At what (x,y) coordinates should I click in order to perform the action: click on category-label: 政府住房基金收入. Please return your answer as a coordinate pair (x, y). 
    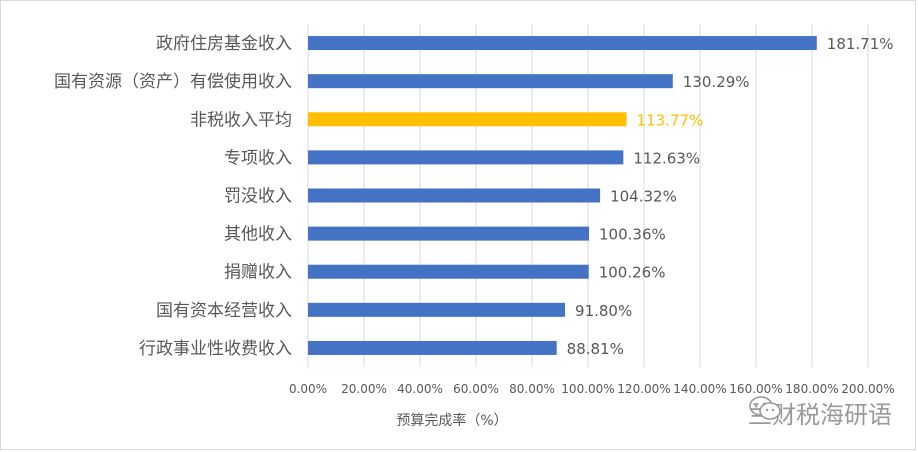
    Looking at the image, I should click on (224, 44).